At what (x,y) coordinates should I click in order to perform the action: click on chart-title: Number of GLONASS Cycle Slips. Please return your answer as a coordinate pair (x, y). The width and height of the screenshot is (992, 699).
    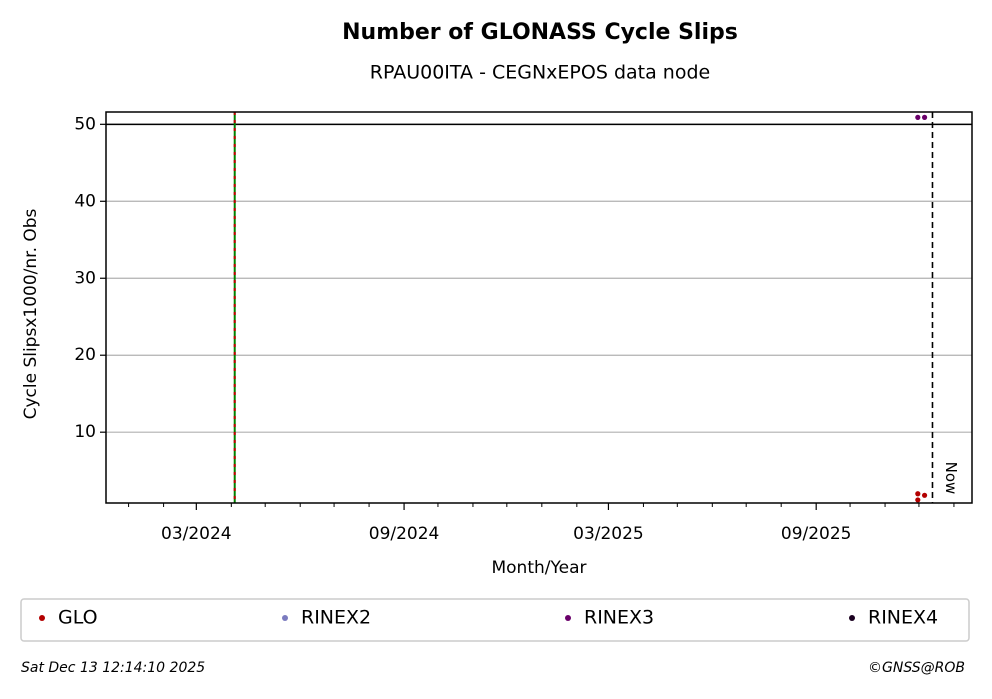
    Looking at the image, I should click on (540, 32).